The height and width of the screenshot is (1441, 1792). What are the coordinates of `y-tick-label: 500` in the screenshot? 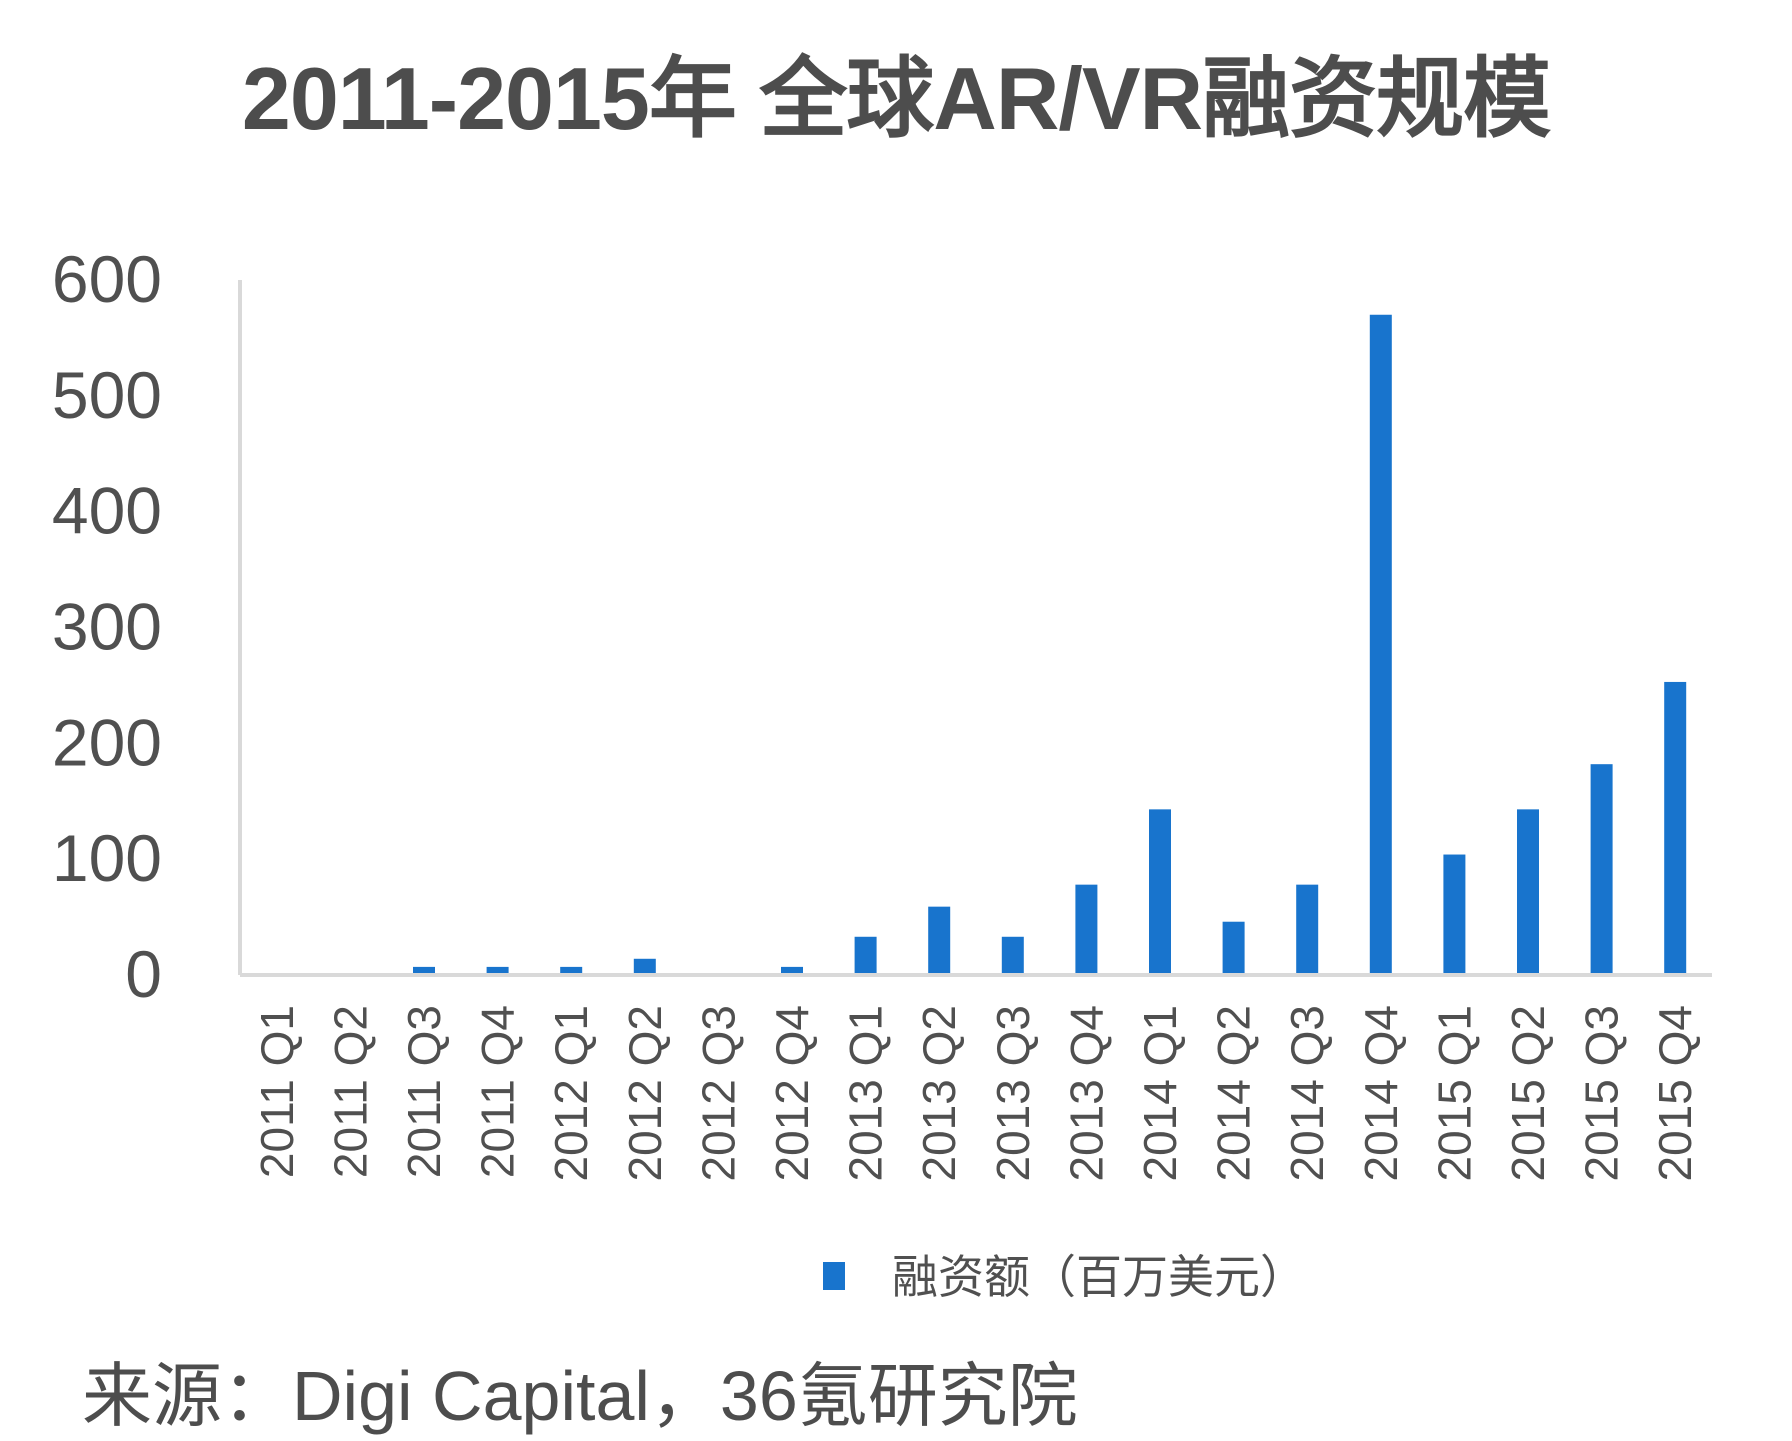 It's located at (107, 395).